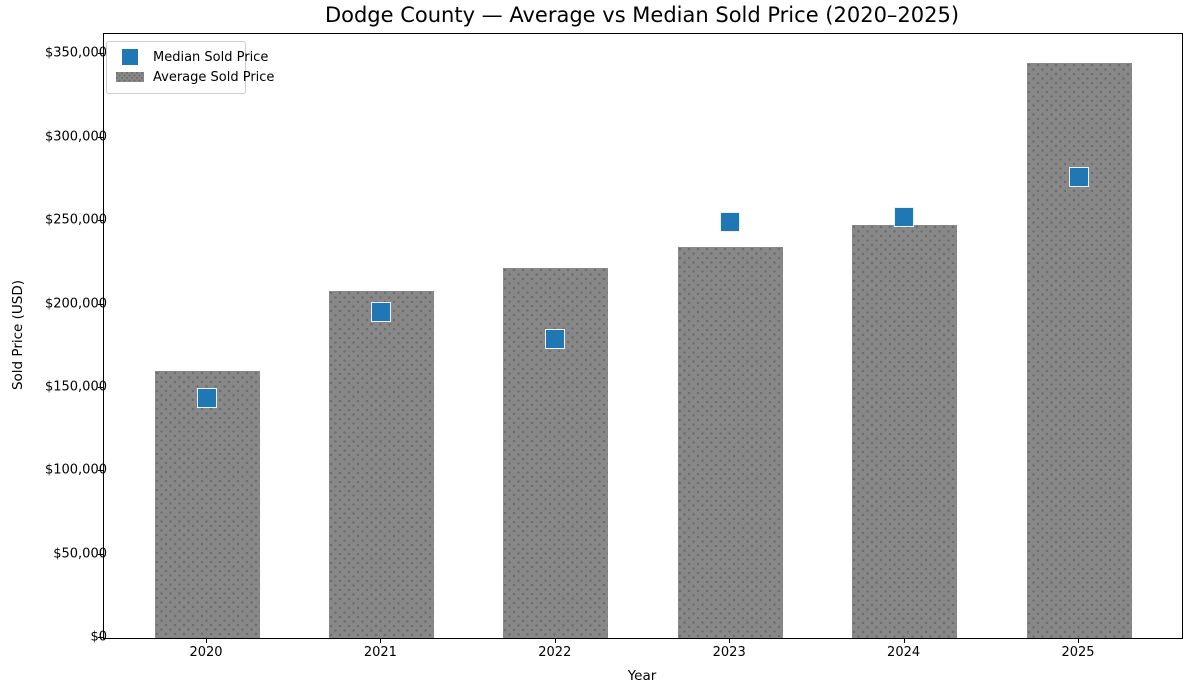 The image size is (1189, 690). Describe the element at coordinates (380, 652) in the screenshot. I see `x-tick-label: 2021` at that location.